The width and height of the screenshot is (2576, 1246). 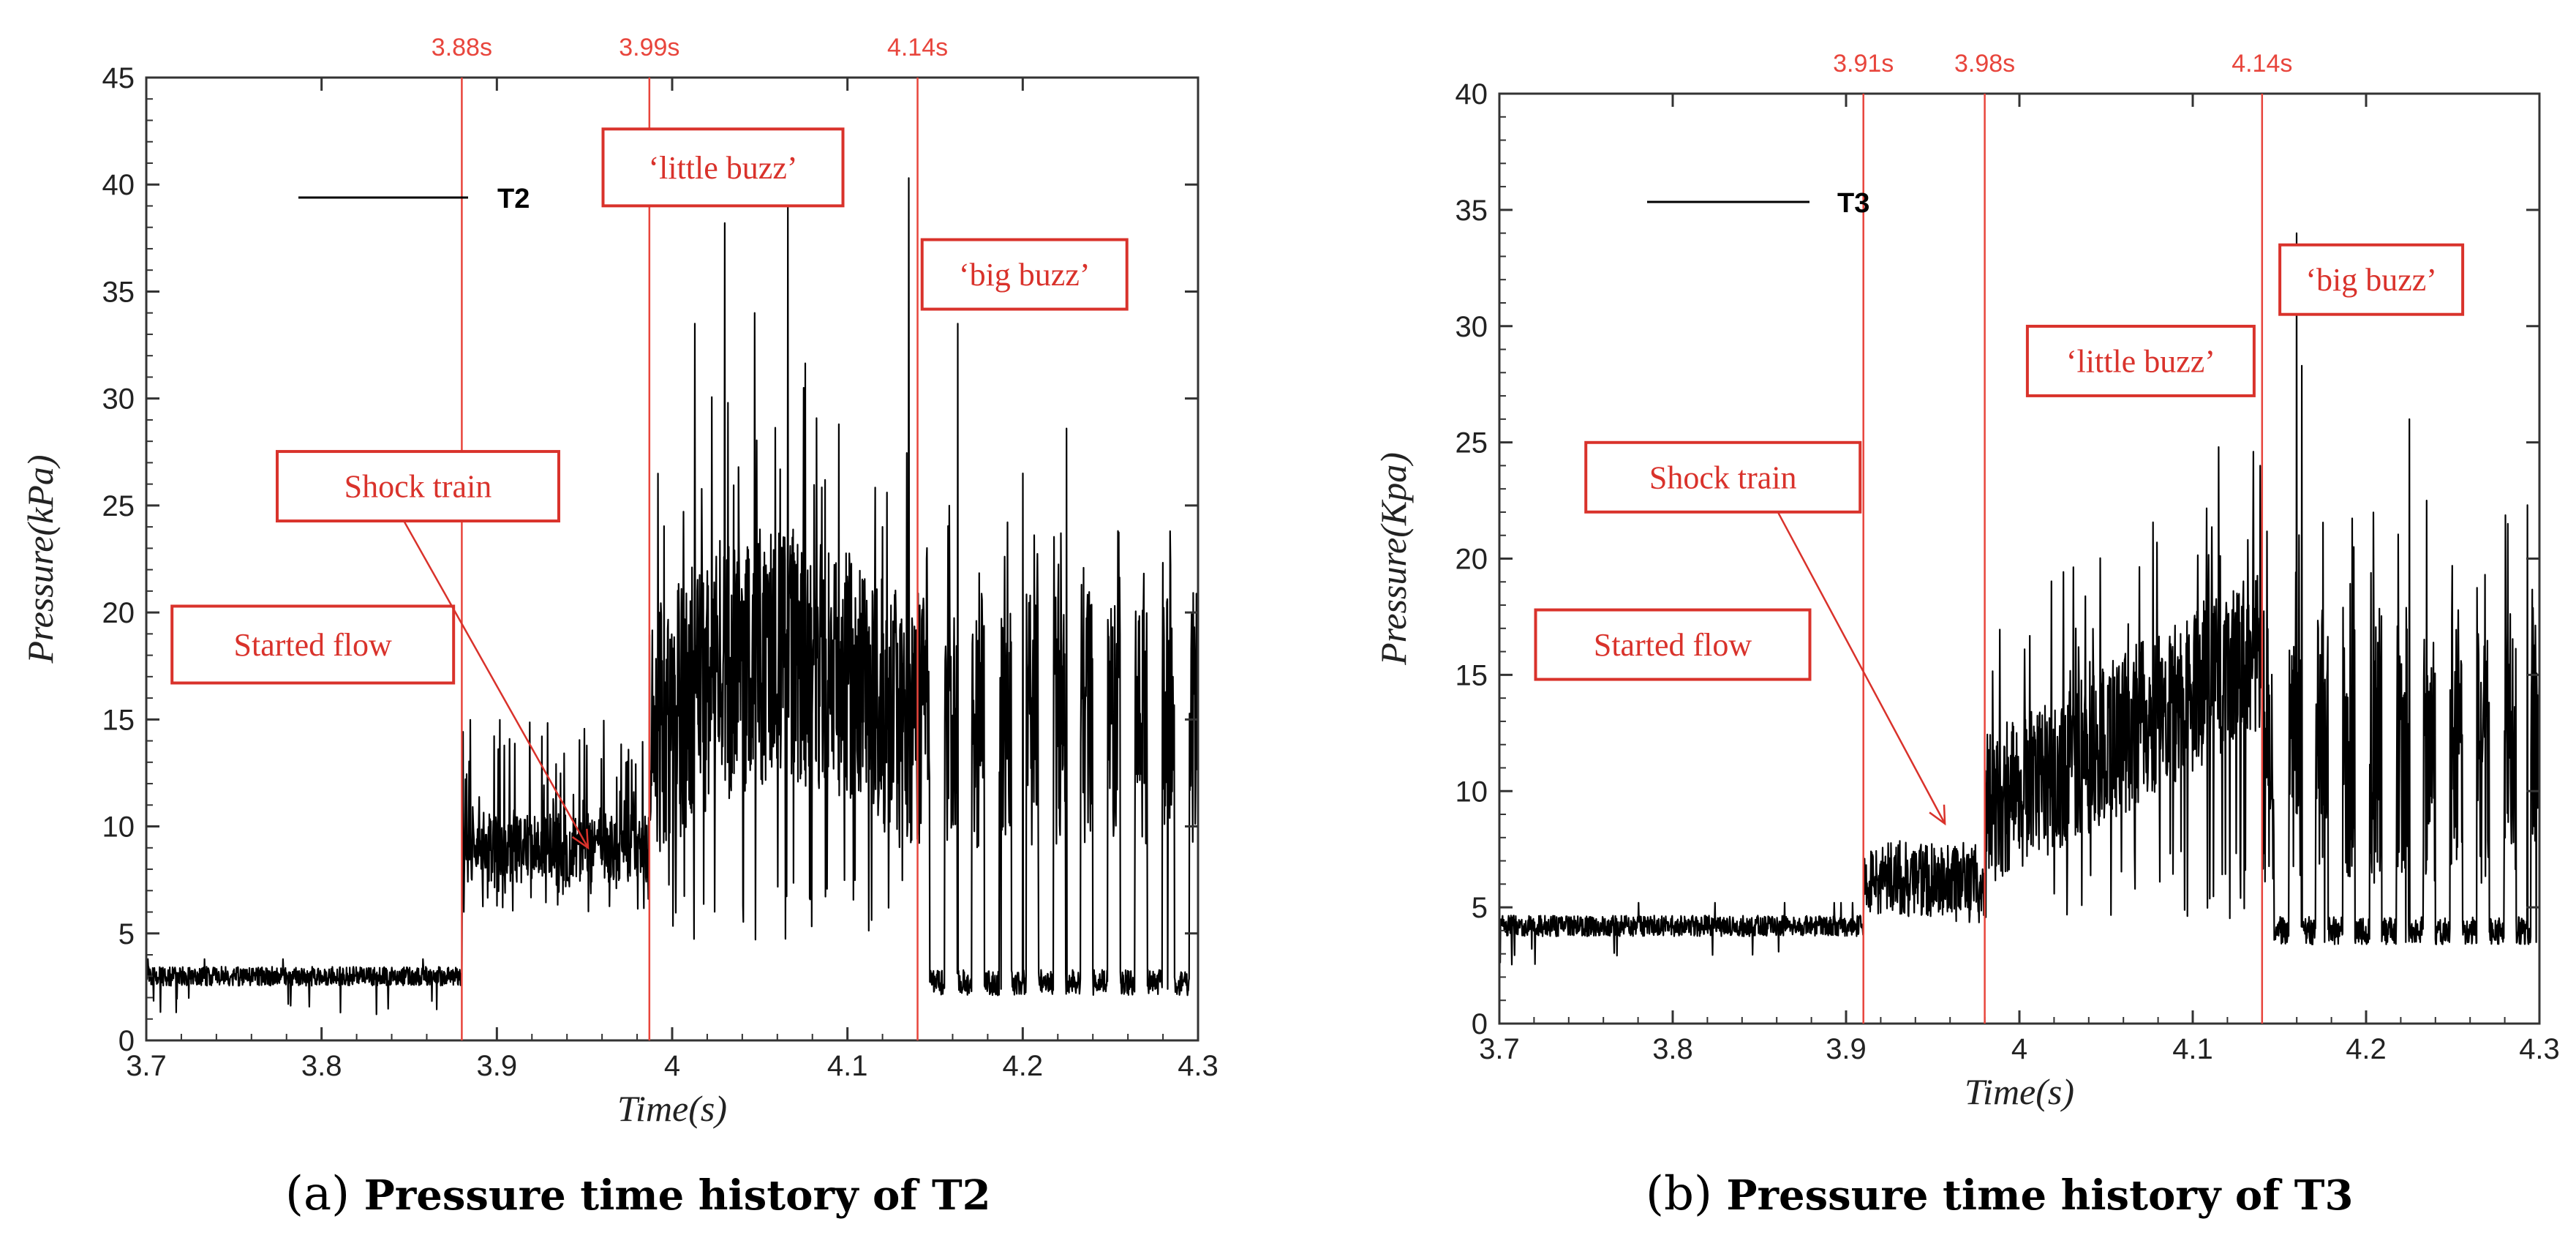 I want to click on chart-t3-annotation-little-buzz: ‘little buzz’, so click(x=2140, y=361).